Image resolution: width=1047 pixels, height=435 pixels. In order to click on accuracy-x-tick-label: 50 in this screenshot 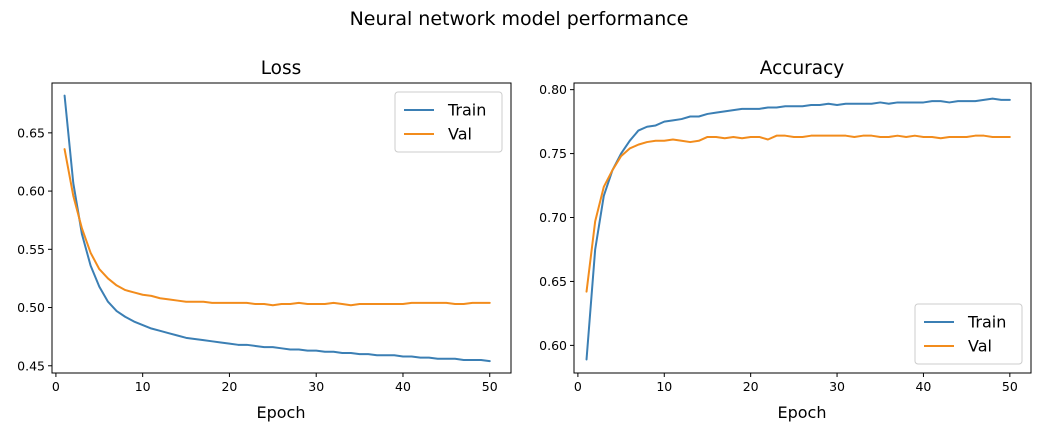, I will do `click(1010, 386)`.